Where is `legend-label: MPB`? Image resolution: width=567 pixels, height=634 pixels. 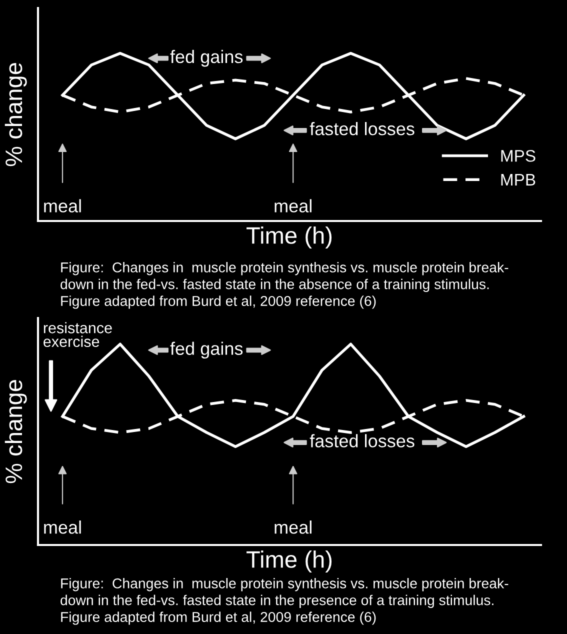 legend-label: MPB is located at coordinates (518, 180).